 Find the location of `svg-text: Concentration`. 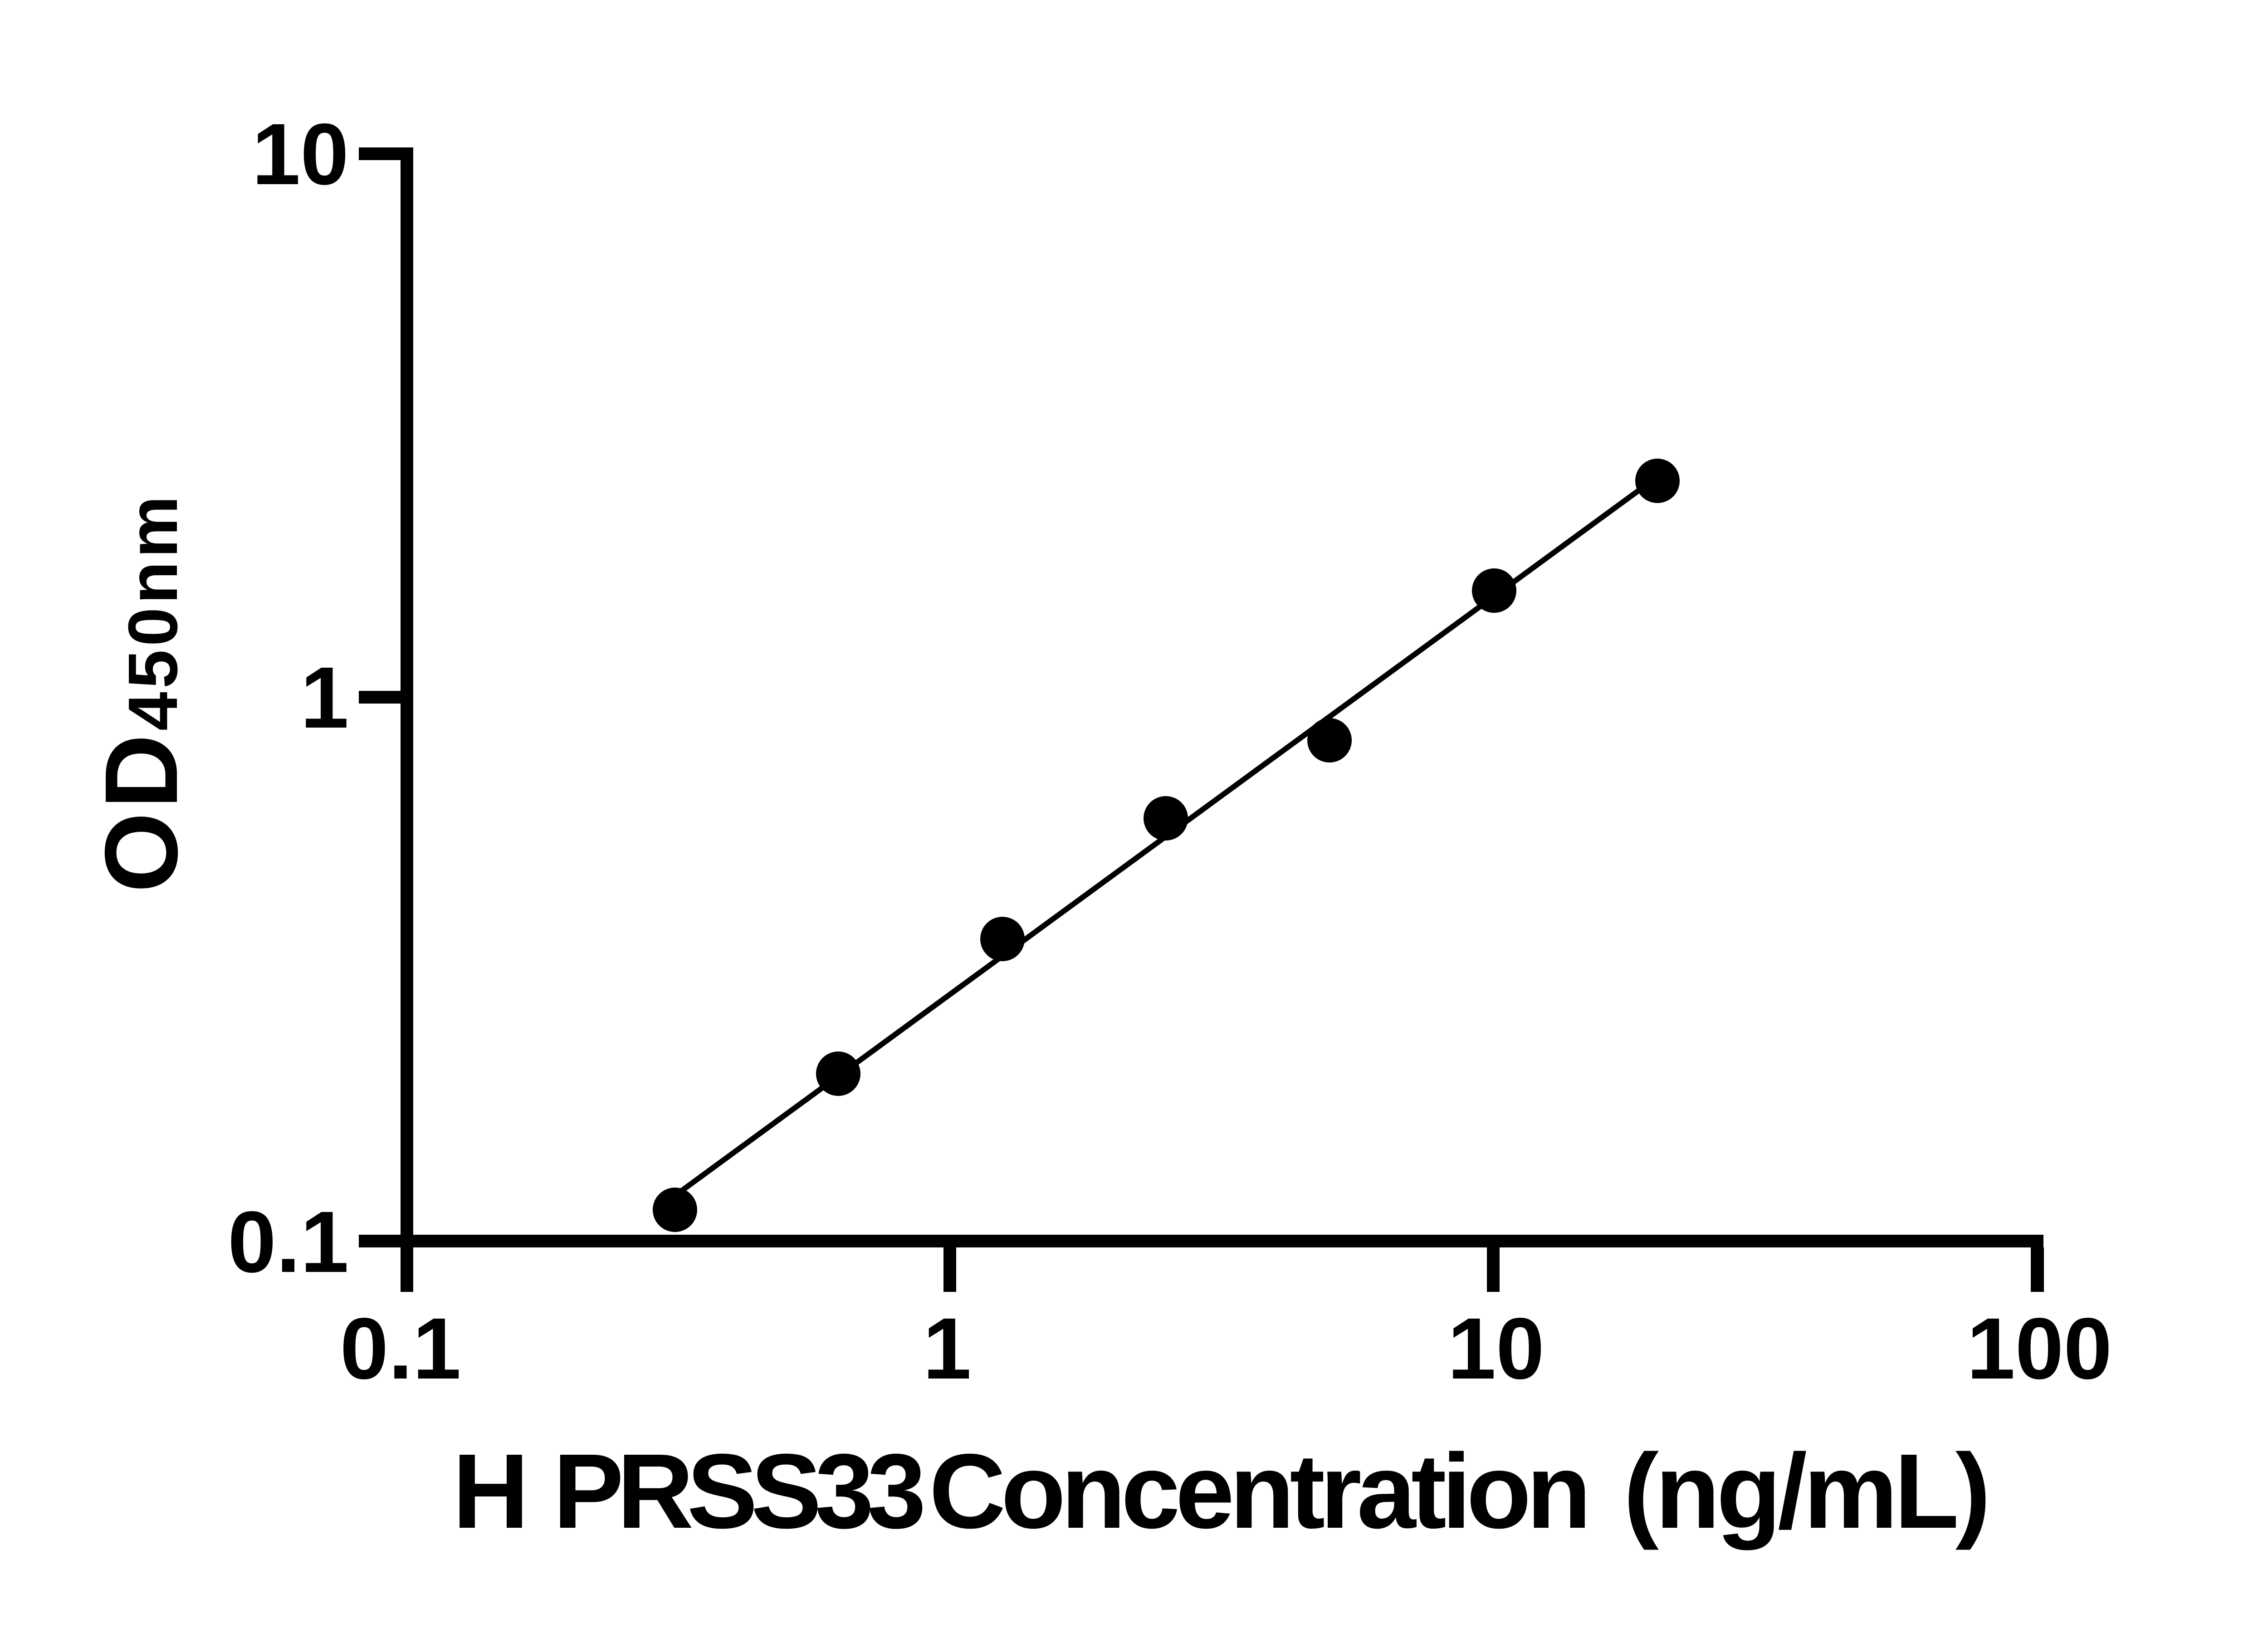

svg-text: Concentration is located at coordinates (1258, 1491).